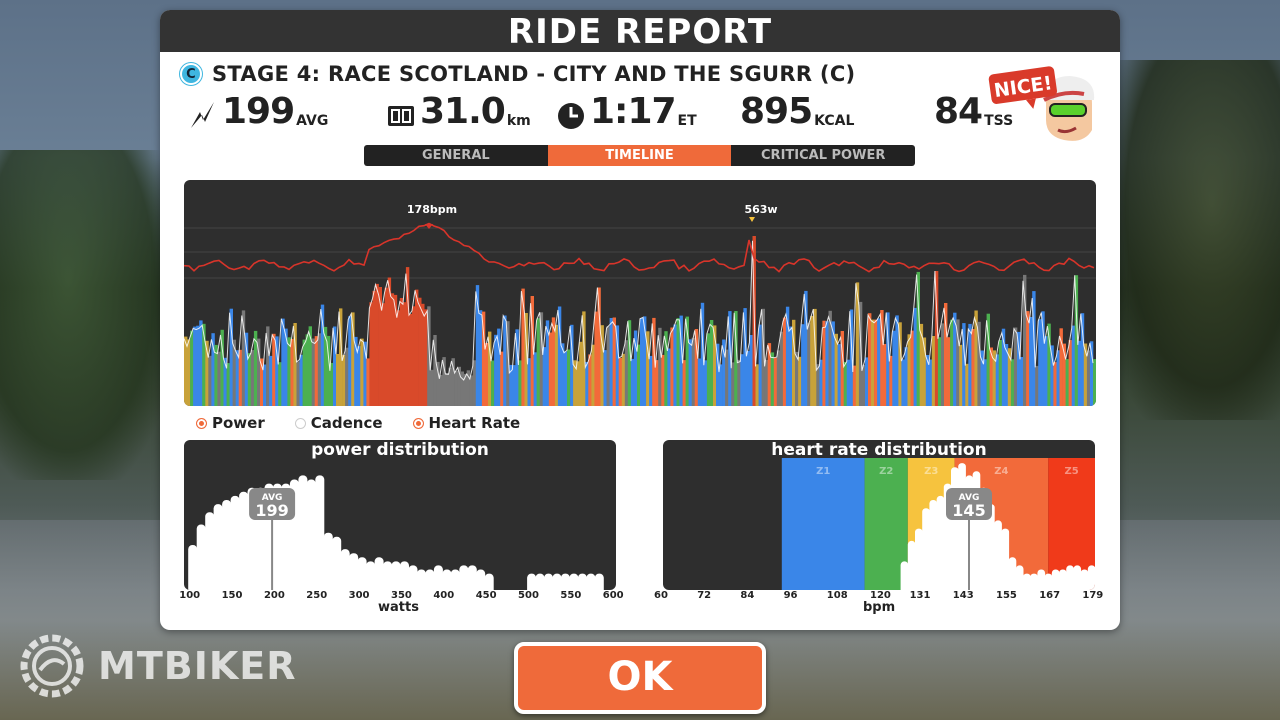 This screenshot has height=720, width=1280. Describe the element at coordinates (300, 423) in the screenshot. I see `cadence-radio-icon` at that location.